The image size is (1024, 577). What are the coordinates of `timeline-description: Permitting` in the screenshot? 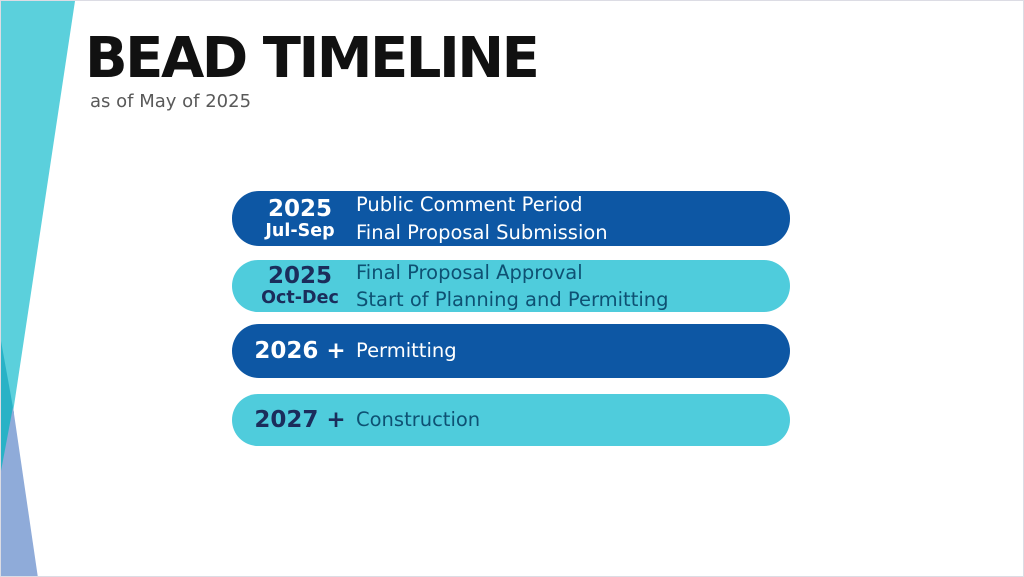 It's located at (406, 351).